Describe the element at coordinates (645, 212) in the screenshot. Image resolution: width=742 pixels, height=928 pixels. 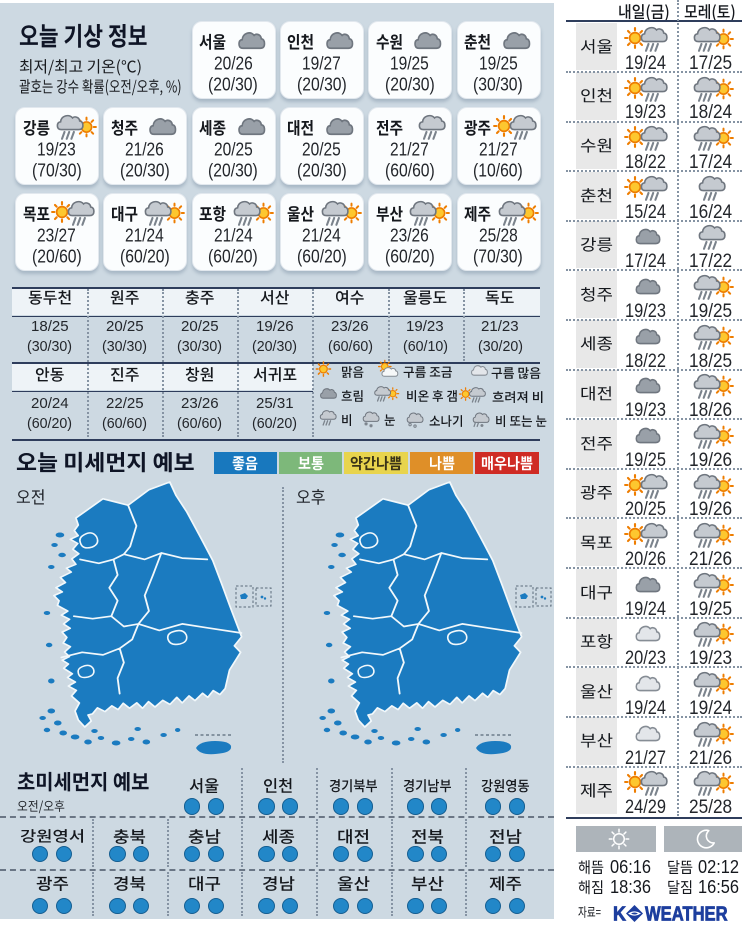
I see `svg-text: 15/24` at that location.